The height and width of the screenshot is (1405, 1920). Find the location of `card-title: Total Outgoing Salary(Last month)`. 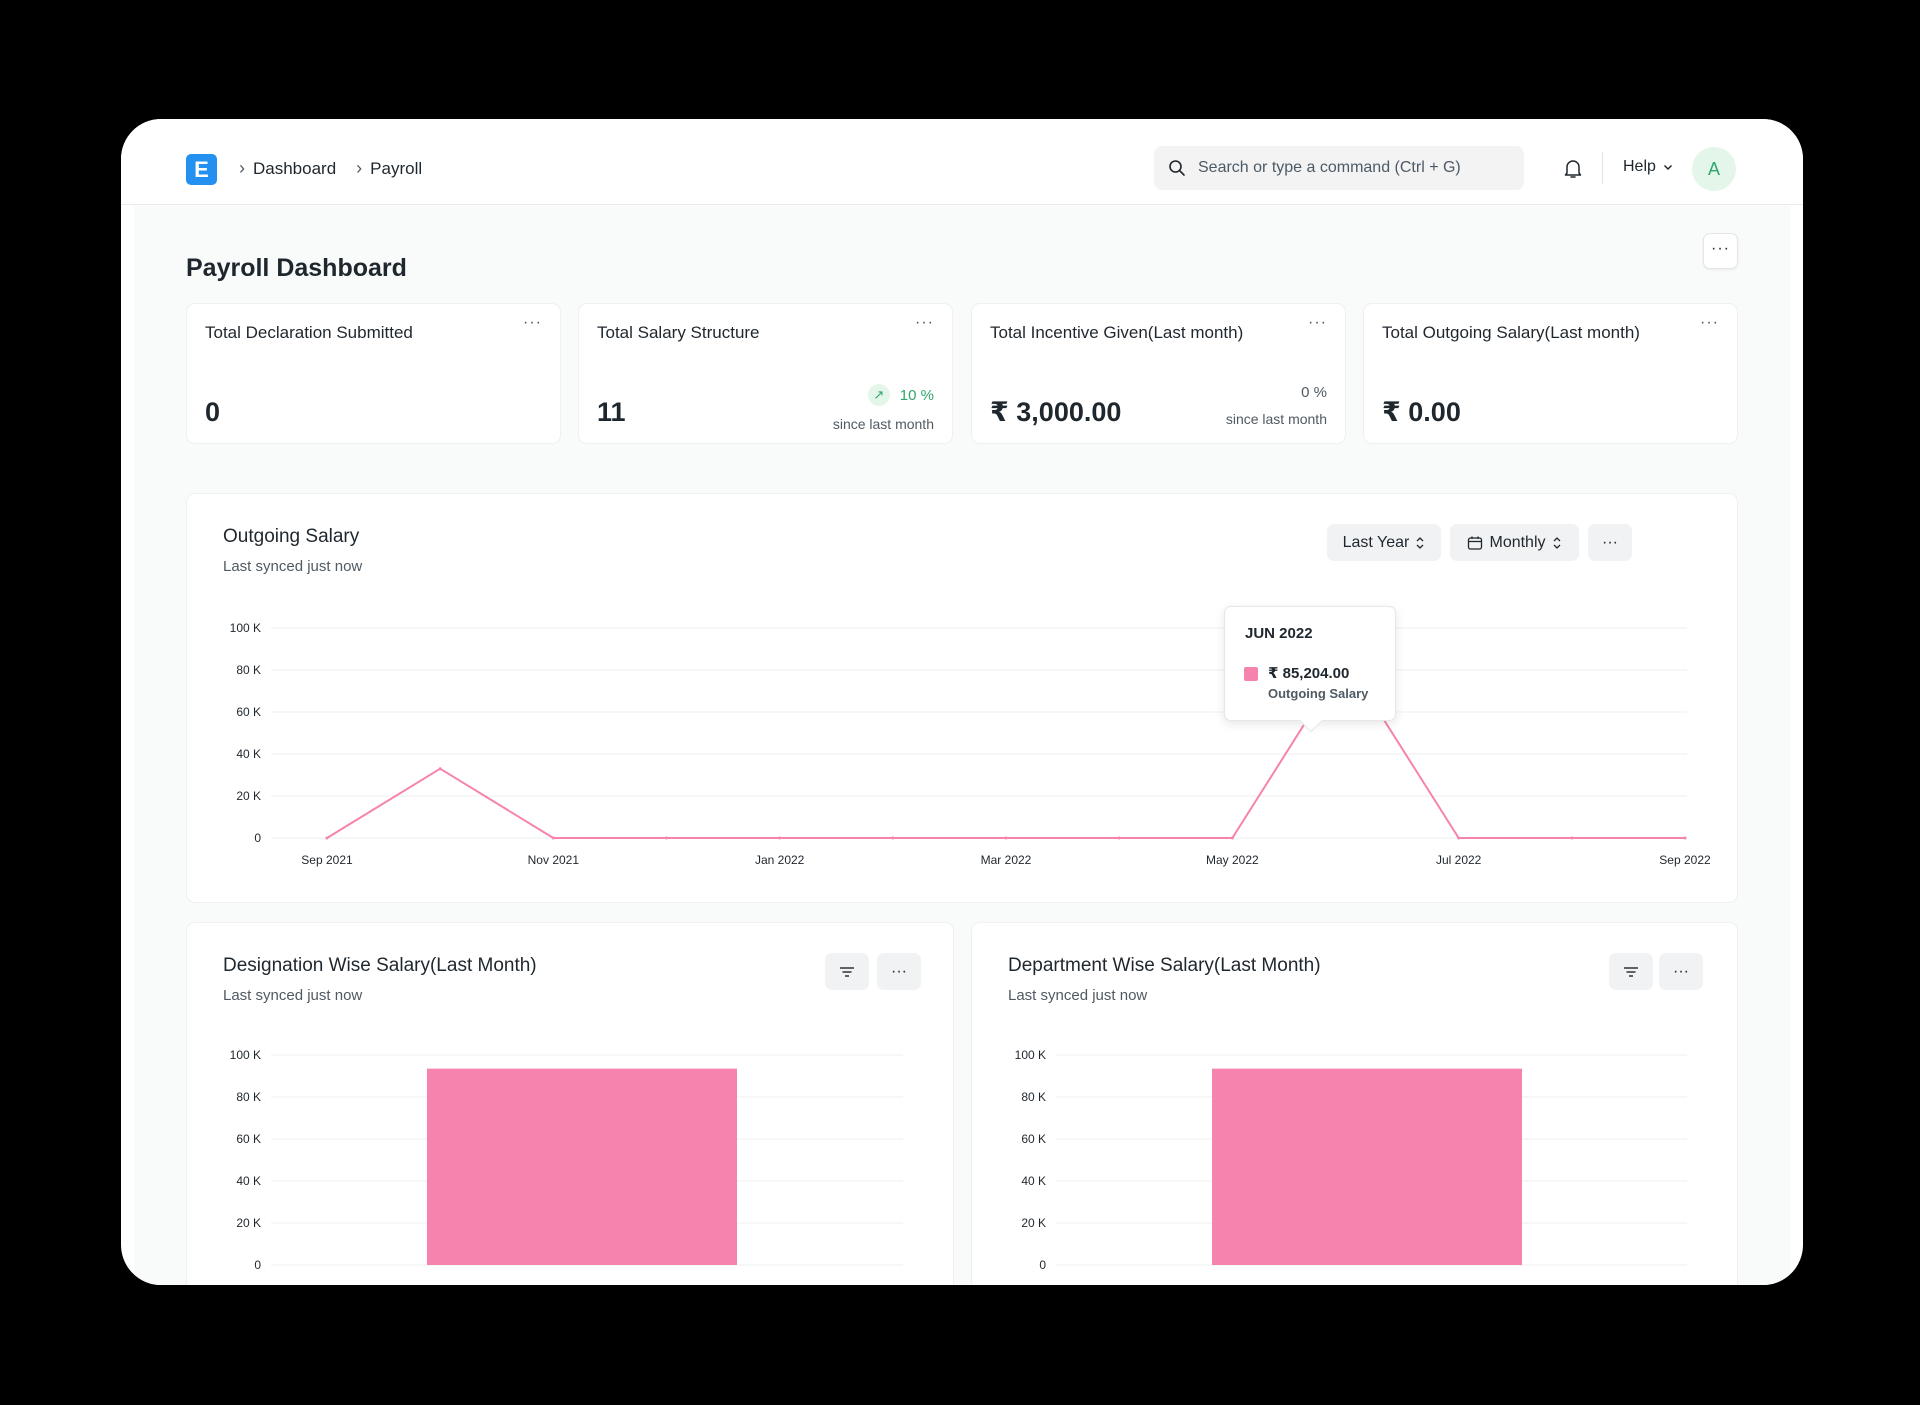

card-title: Total Outgoing Salary(Last month) is located at coordinates (1511, 332).